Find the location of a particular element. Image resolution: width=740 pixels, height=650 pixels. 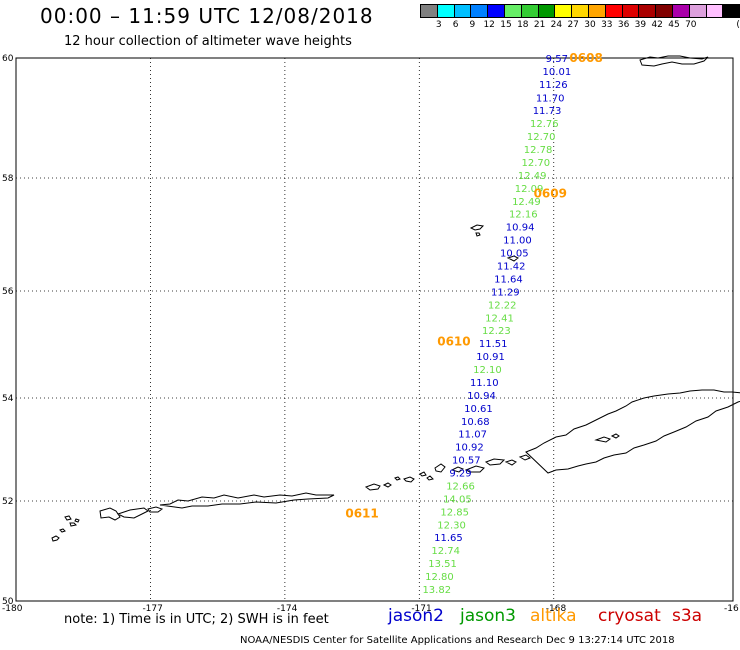

wave-height-label: 10.92 is located at coordinates (469, 448).